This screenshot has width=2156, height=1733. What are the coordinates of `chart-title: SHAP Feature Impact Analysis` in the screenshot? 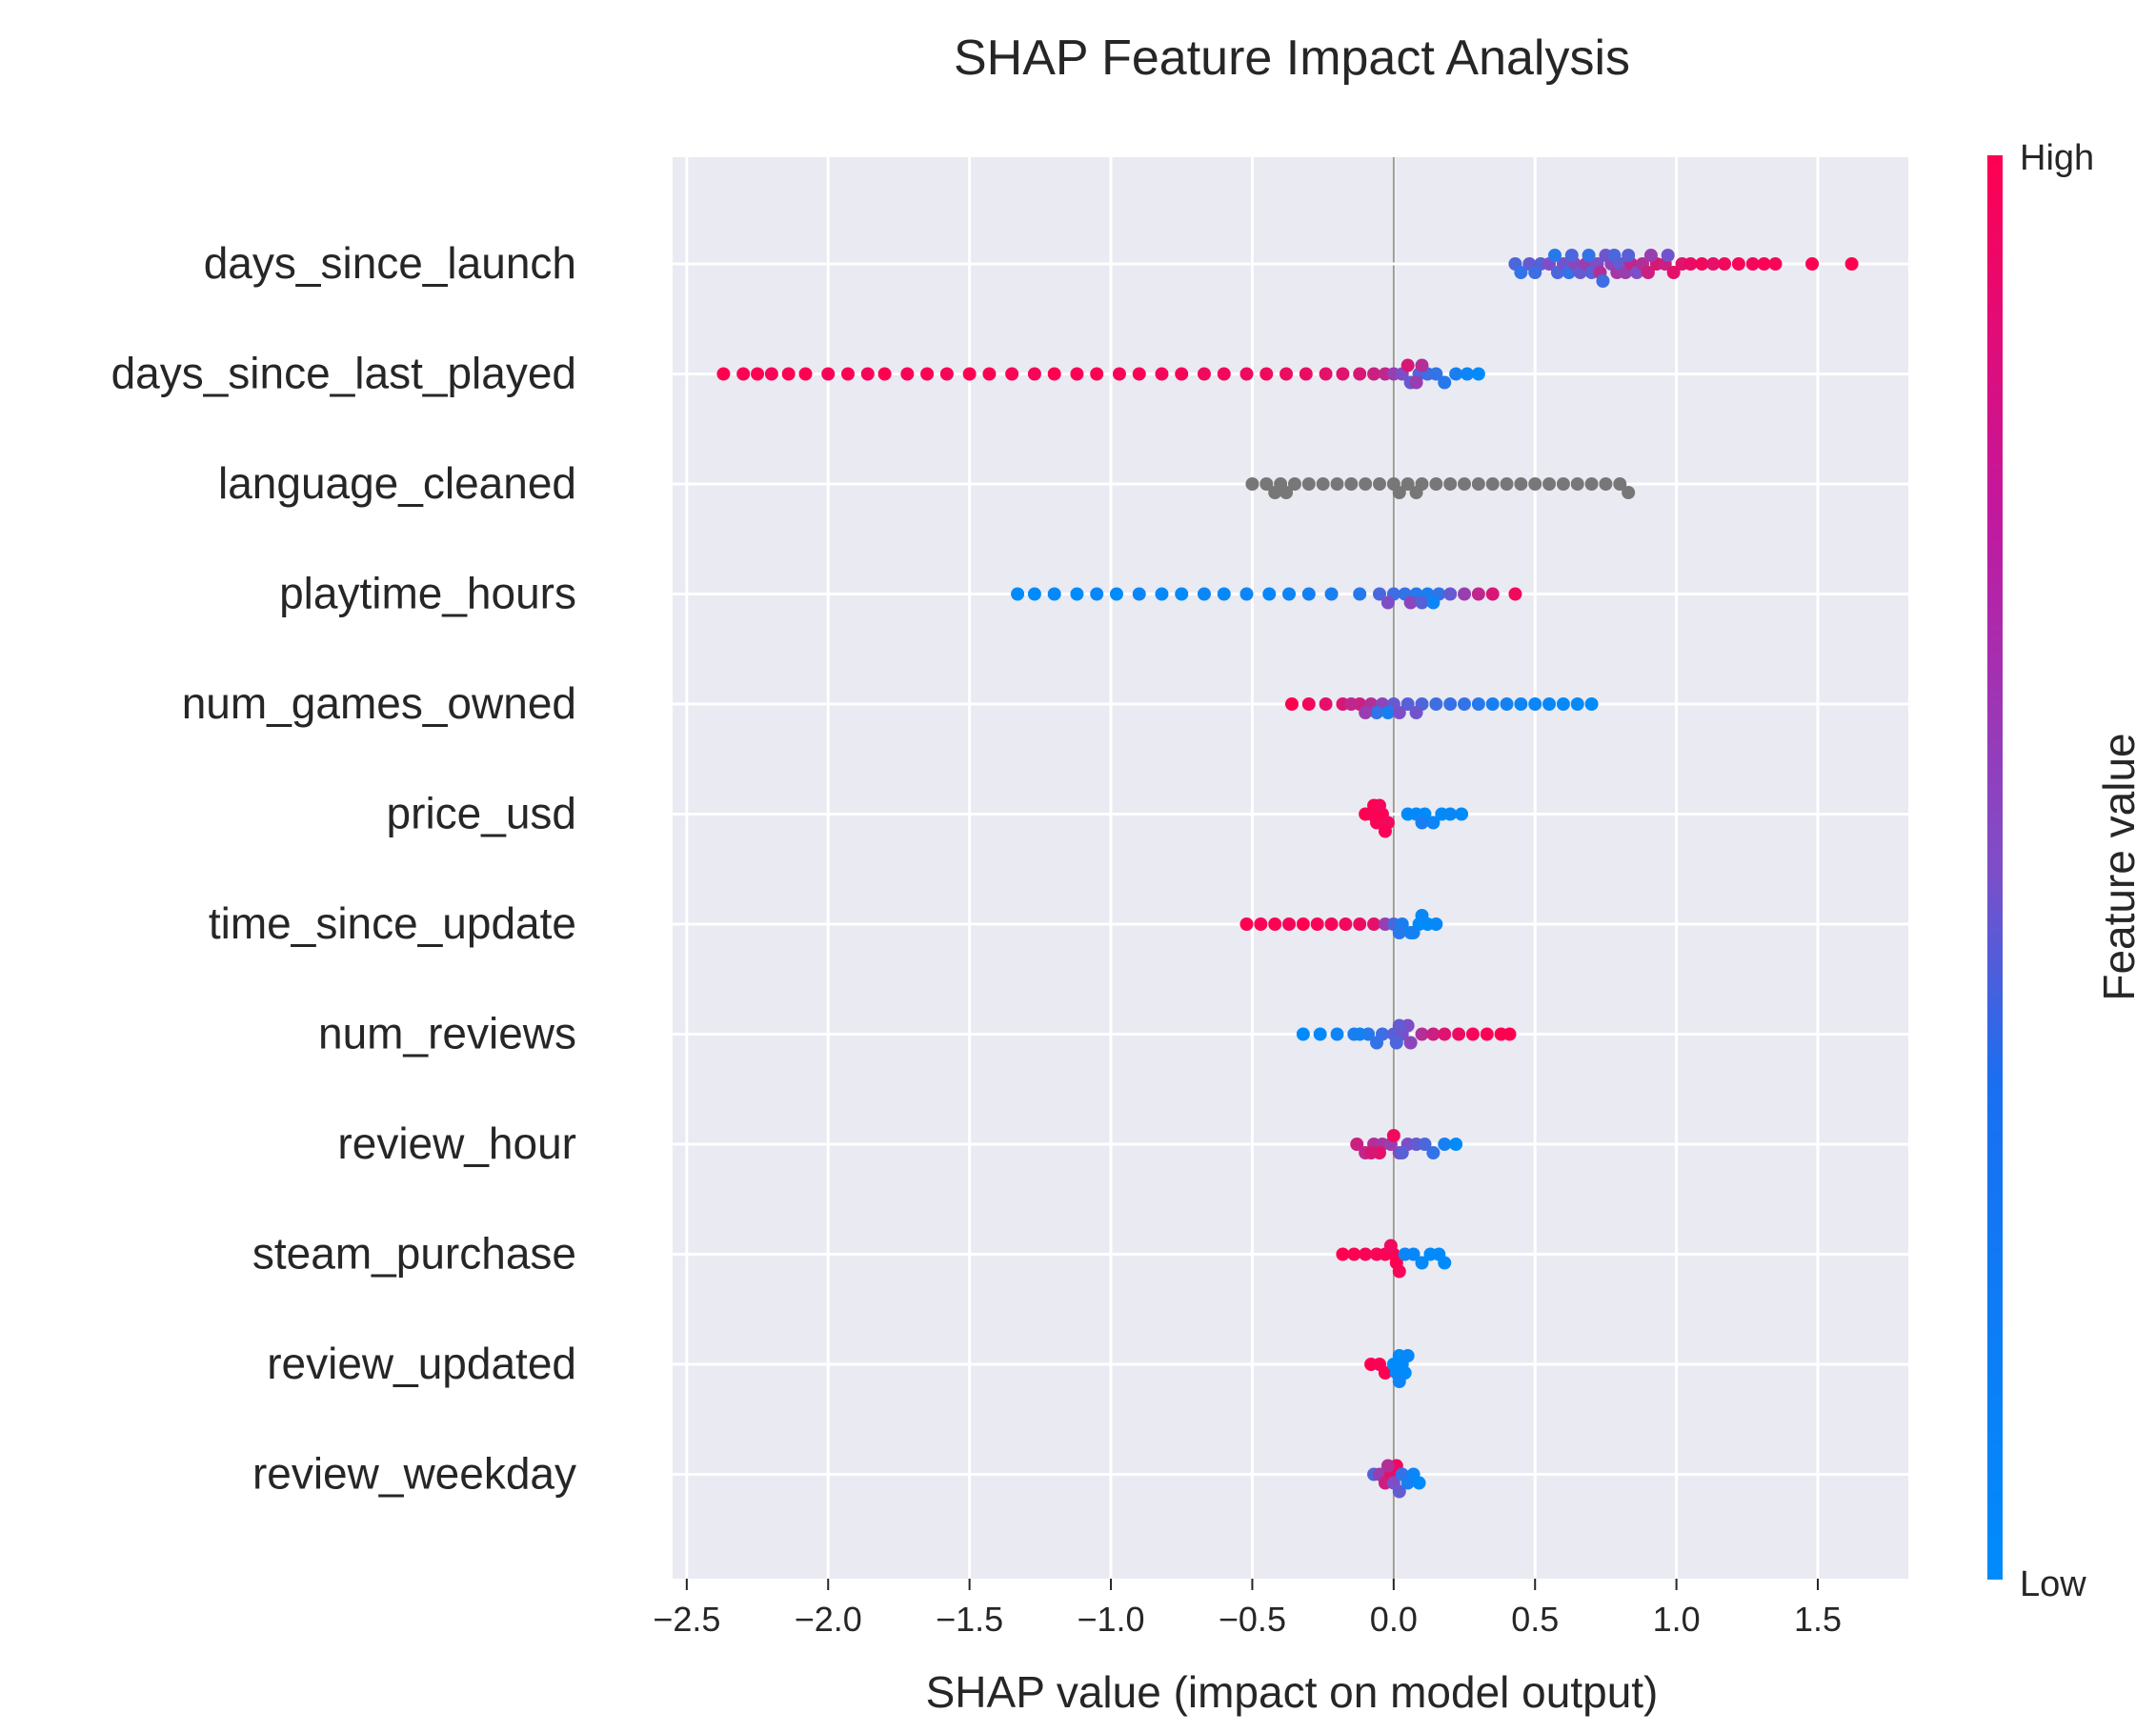 It's located at (1292, 58).